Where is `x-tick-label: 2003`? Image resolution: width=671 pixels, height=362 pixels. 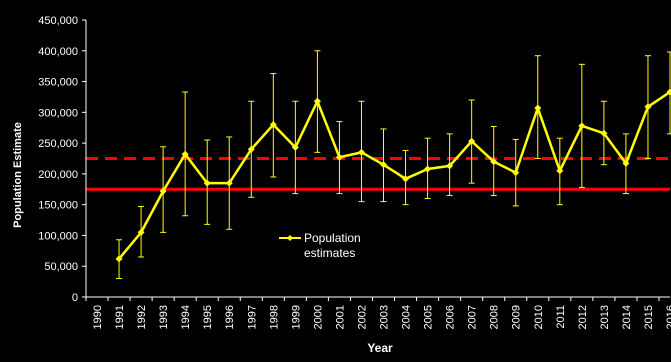 x-tick-label: 2003 is located at coordinates (385, 317).